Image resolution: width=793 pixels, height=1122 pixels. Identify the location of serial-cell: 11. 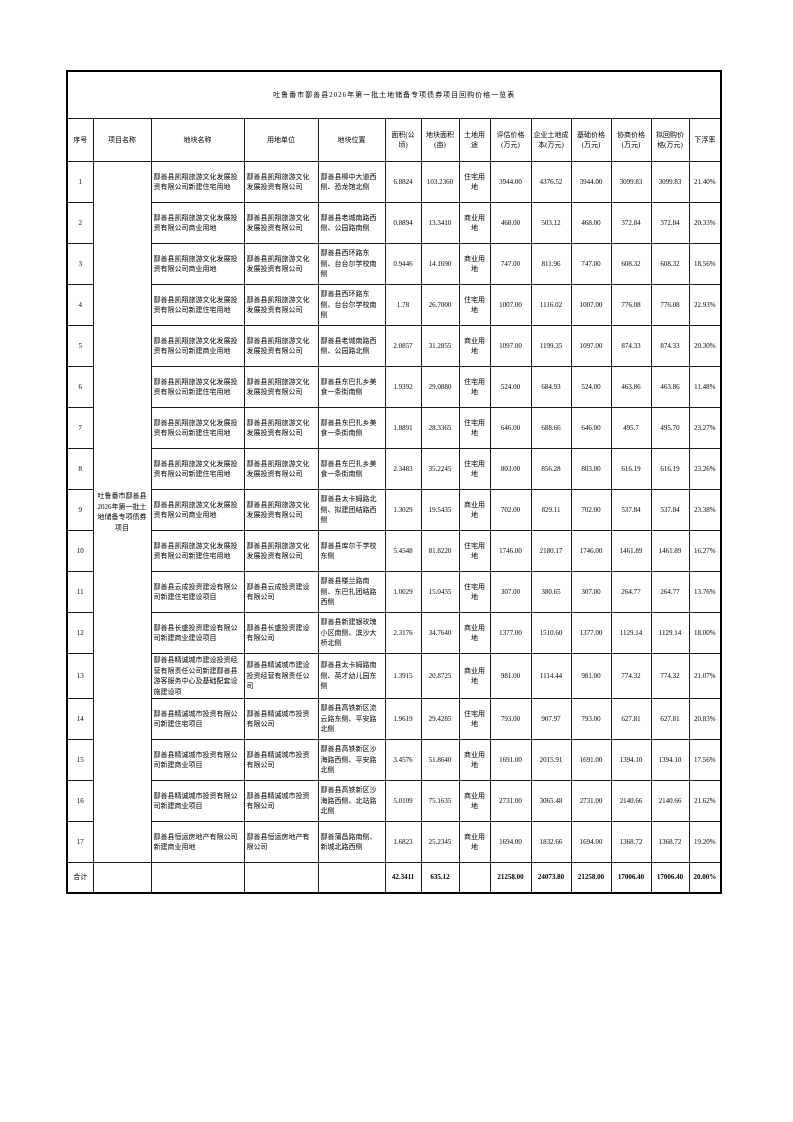
(80, 592).